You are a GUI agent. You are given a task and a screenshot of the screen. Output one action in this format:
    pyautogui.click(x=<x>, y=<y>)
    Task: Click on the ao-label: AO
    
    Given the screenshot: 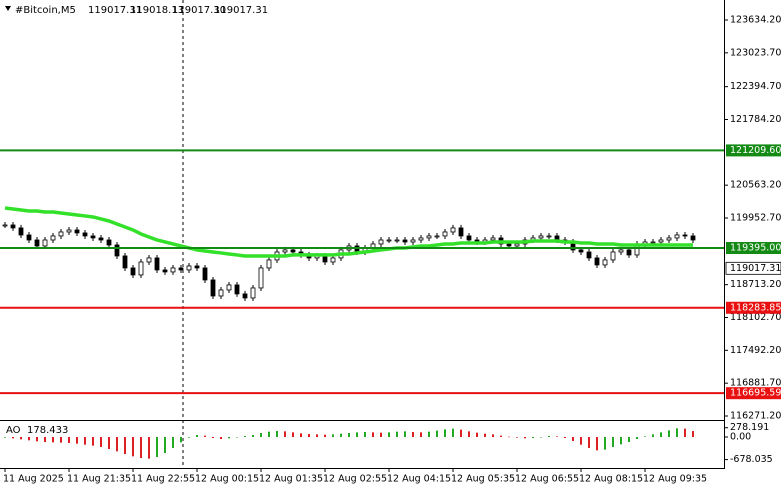 What is the action you would take?
    pyautogui.click(x=13, y=430)
    